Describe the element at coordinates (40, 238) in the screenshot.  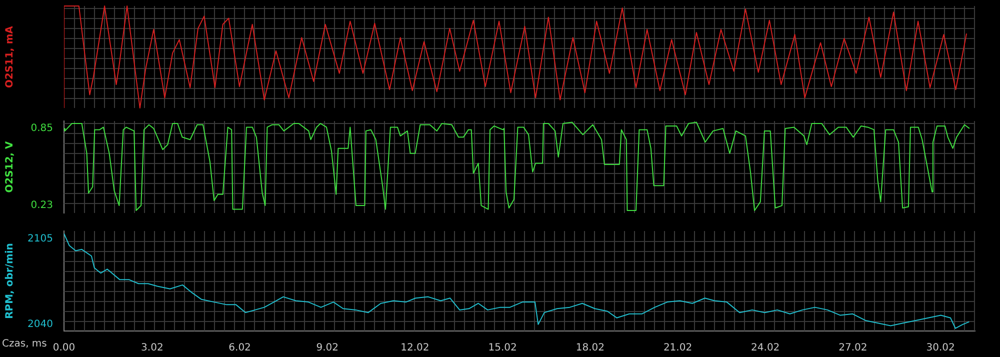
I see `y-tick-label: 2105` at that location.